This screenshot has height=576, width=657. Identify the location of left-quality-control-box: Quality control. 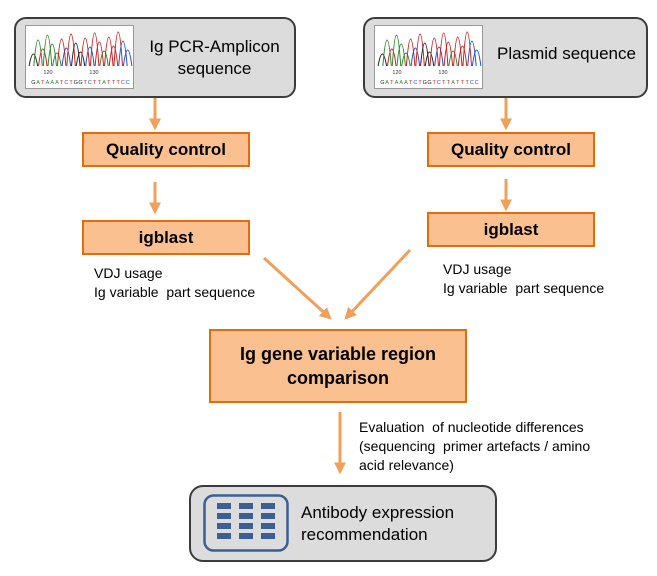
(166, 149).